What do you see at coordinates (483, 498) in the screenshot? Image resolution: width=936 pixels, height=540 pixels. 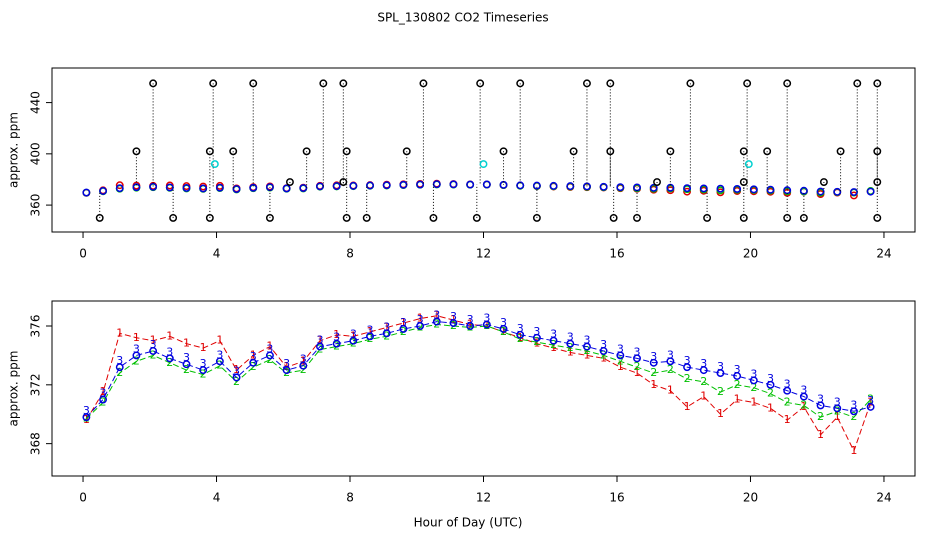 I see `x-tick-label: 12` at bounding box center [483, 498].